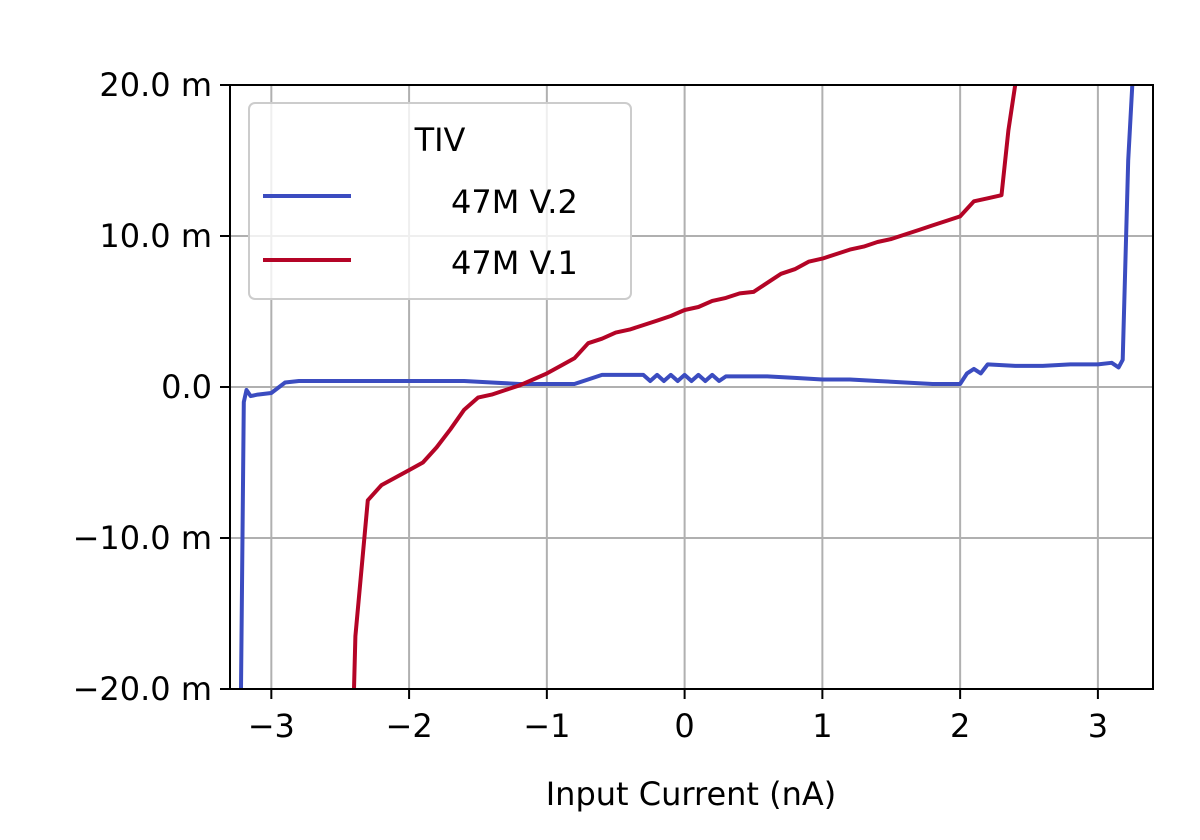 This screenshot has width=1200, height=840. Describe the element at coordinates (142, 689) in the screenshot. I see `y-tick-label: −20.0 m` at that location.